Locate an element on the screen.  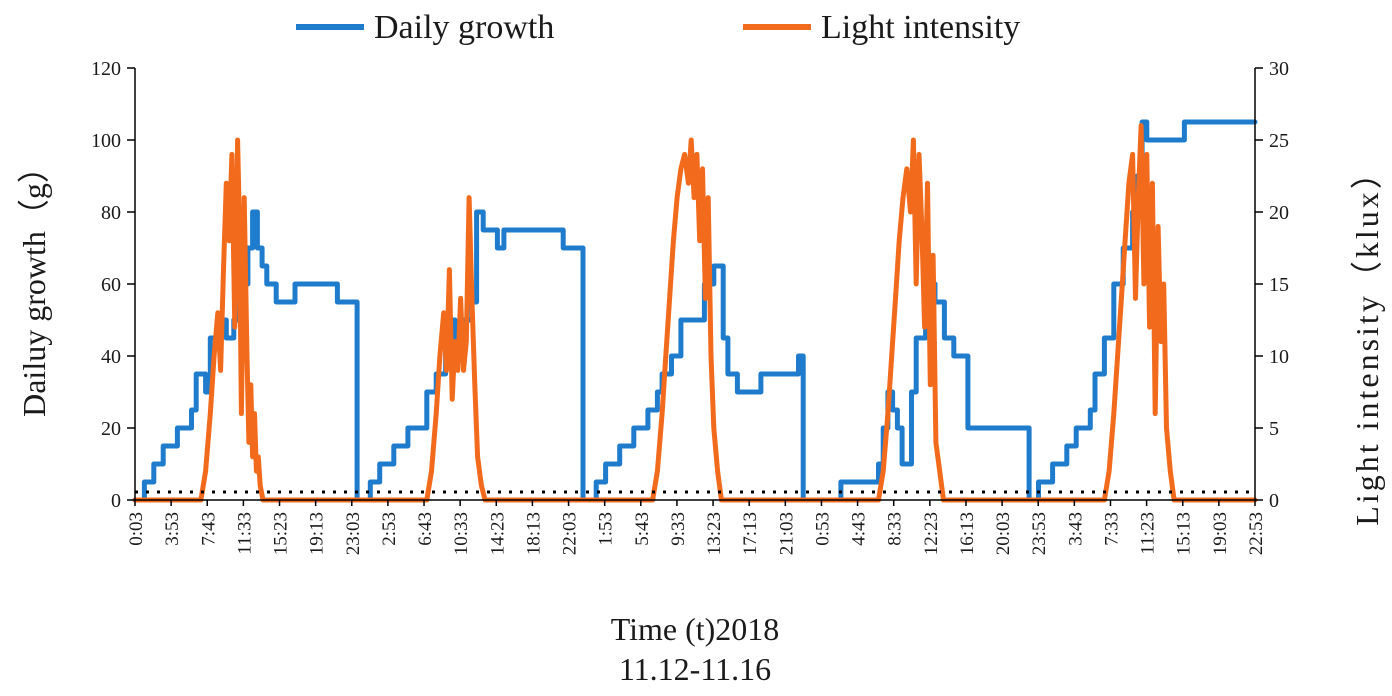
x-tick-label: 14:23 is located at coordinates (497, 533).